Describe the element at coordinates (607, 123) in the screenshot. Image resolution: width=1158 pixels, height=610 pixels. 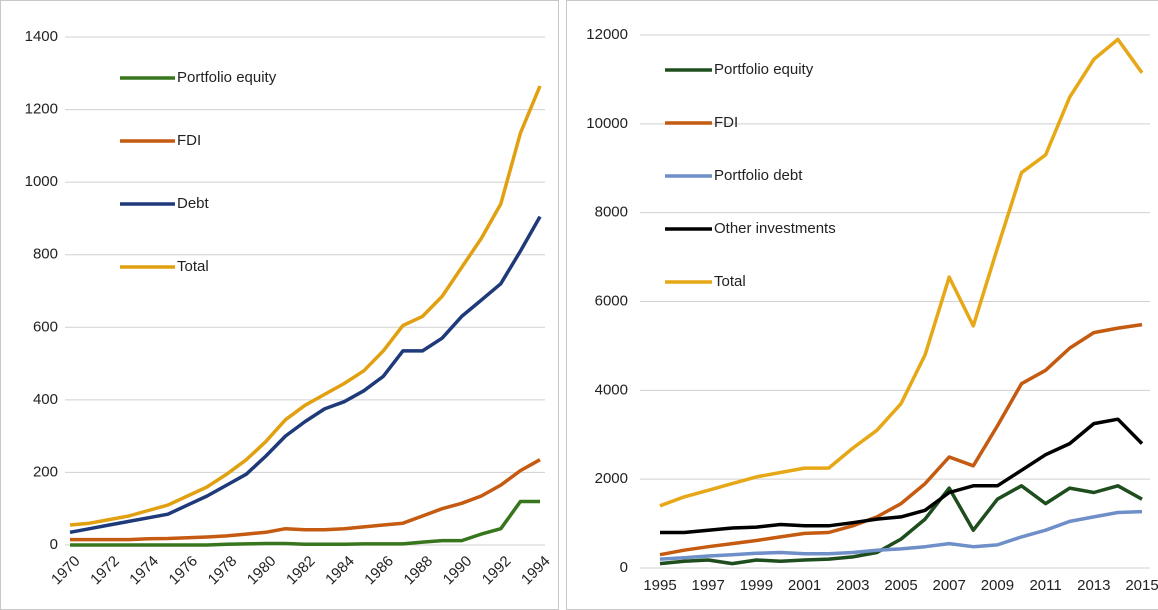
I see `y-tick-label: 10000` at that location.